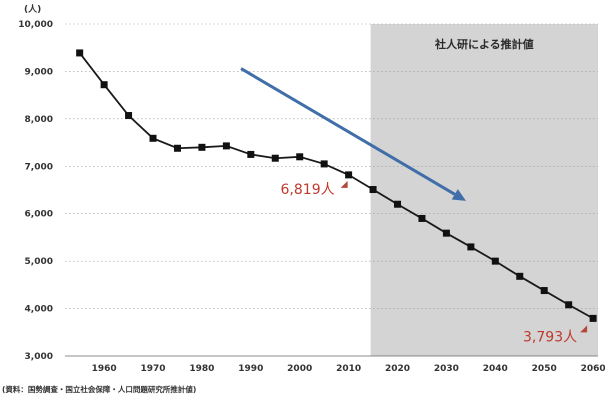 This screenshot has height=396, width=605. What do you see at coordinates (308, 190) in the screenshot?
I see `annotation-label: 6,819人` at bounding box center [308, 190].